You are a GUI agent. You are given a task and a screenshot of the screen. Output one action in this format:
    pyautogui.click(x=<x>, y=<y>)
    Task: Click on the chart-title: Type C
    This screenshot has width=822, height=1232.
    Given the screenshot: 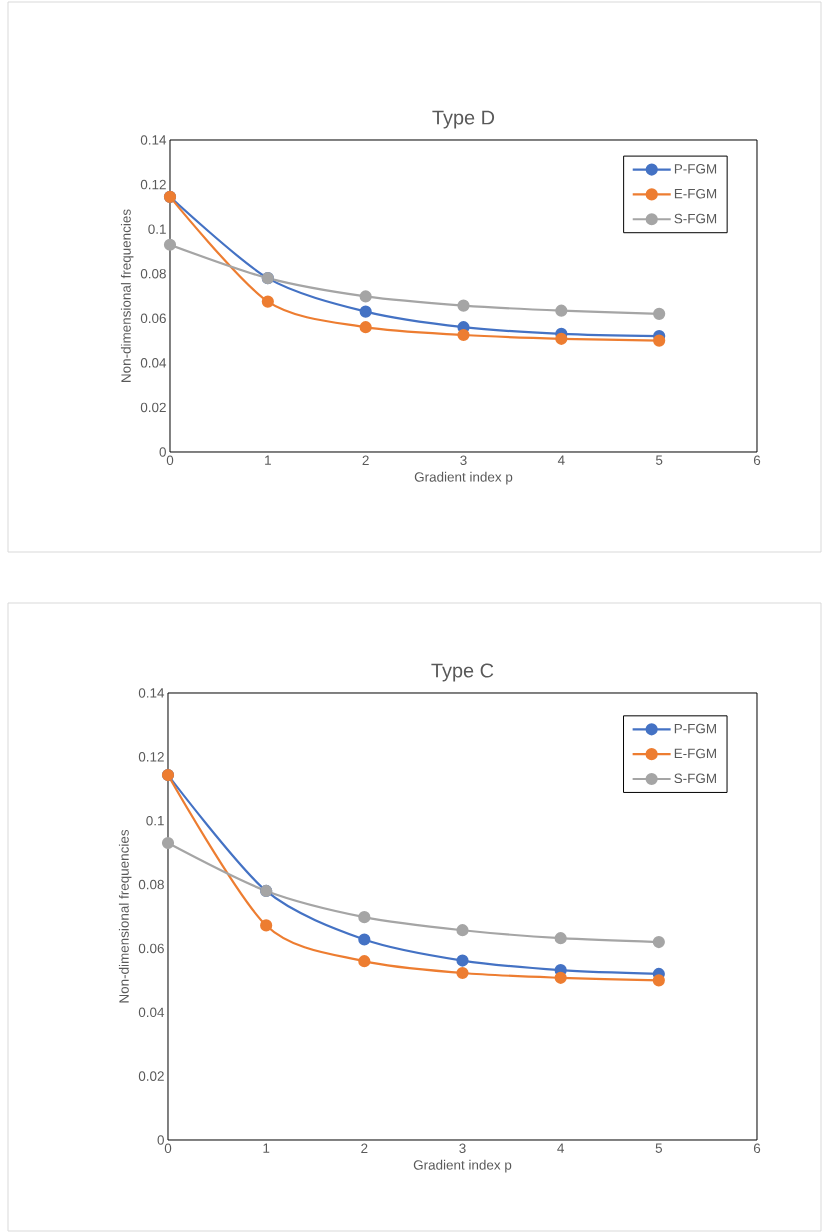 What is the action you would take?
    pyautogui.click(x=462, y=672)
    